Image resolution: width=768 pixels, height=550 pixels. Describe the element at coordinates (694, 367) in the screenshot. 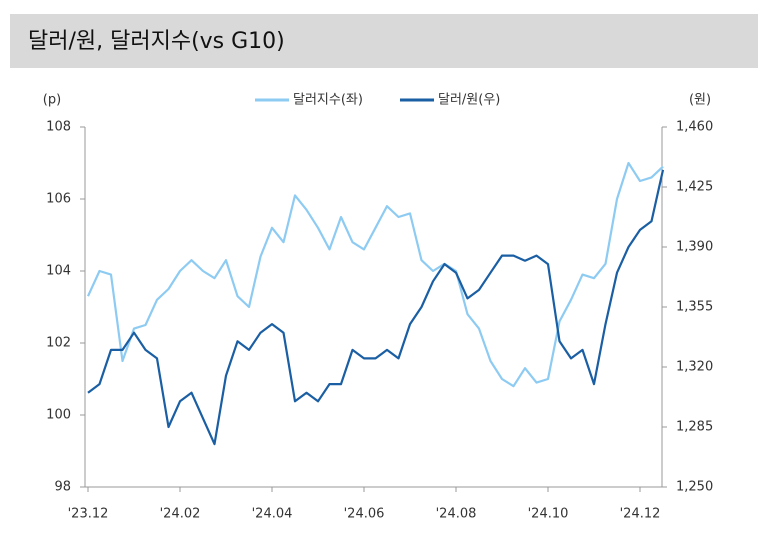

I see `y2-tick-label: 1,320` at that location.